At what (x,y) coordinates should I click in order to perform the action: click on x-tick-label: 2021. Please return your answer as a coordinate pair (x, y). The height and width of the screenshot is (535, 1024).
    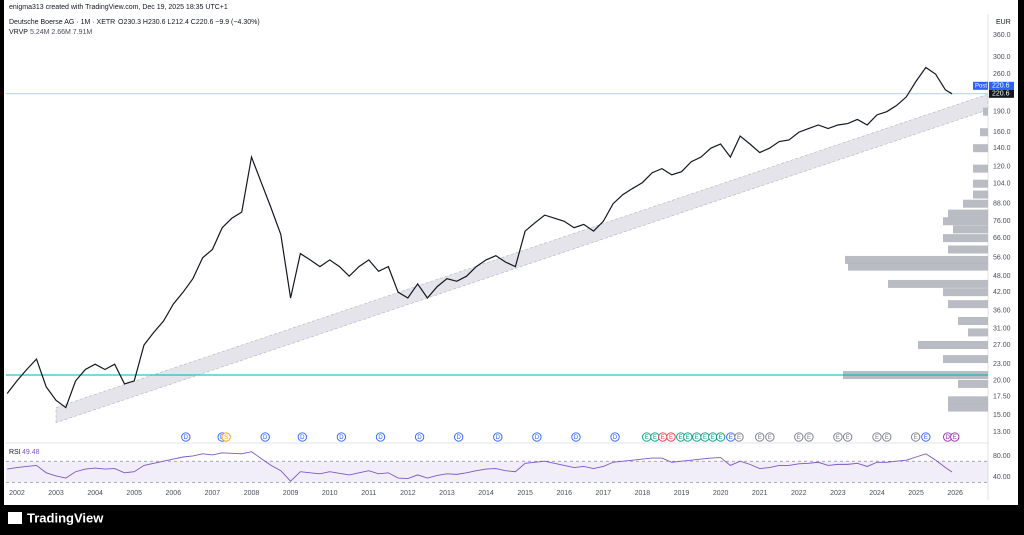
    Looking at the image, I should click on (760, 493).